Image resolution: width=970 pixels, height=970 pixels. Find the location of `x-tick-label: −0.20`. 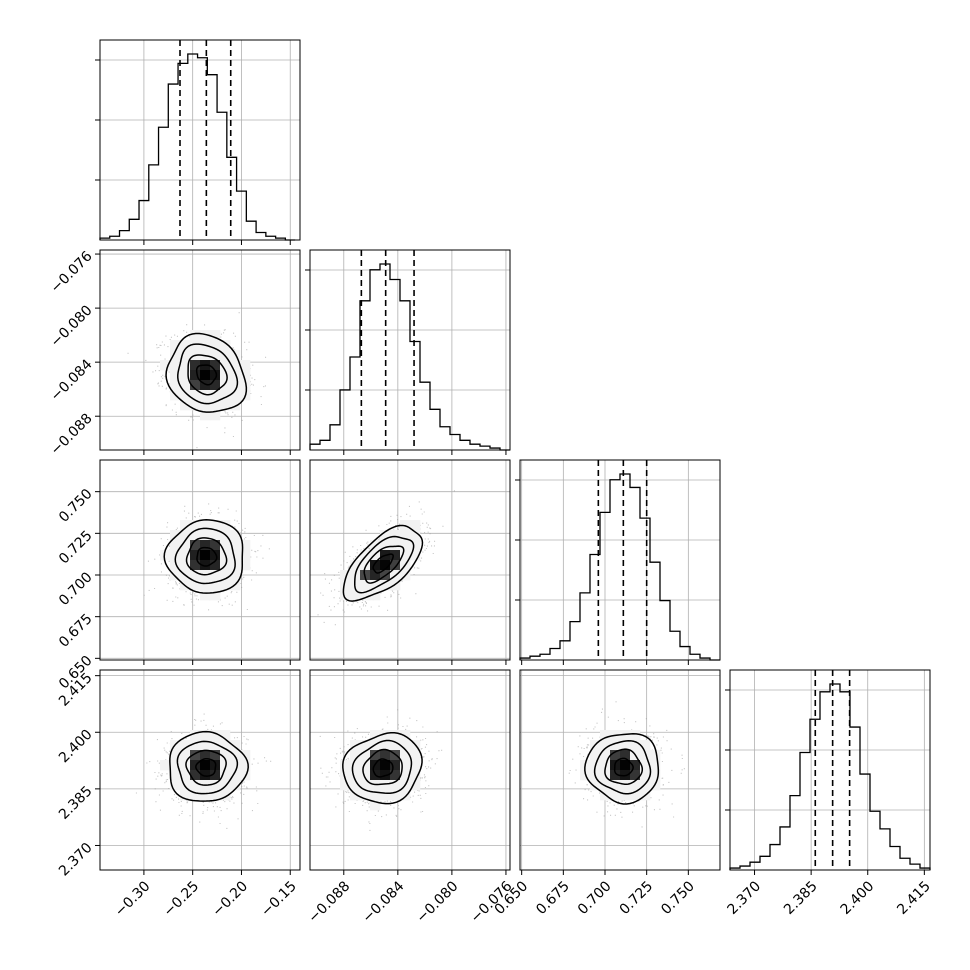

x-tick-label: −0.20 is located at coordinates (230, 899).